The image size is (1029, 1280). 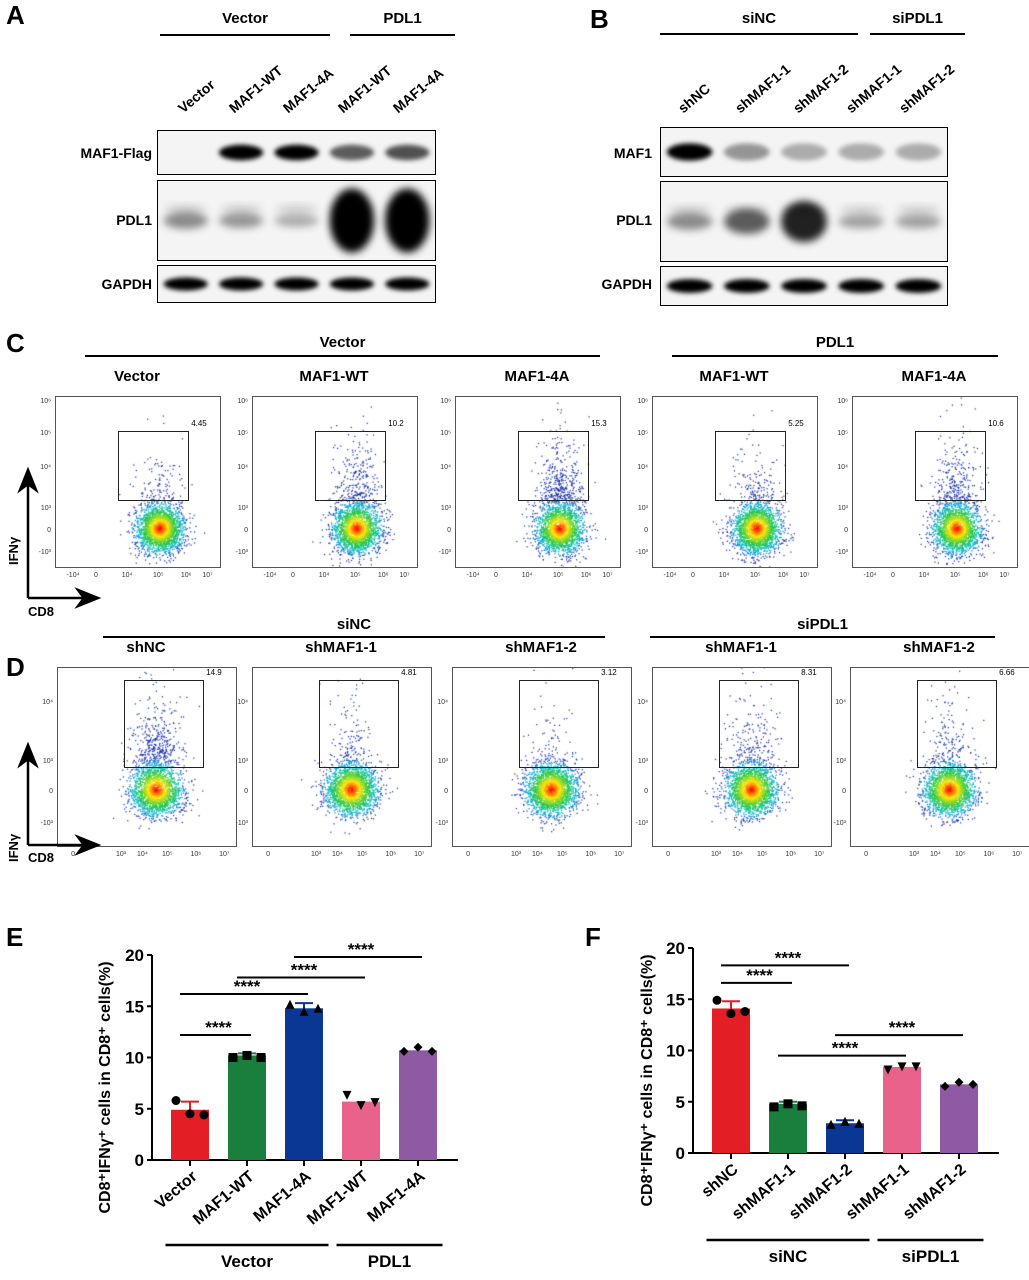 I want to click on significance-label: ****, so click(x=788, y=957).